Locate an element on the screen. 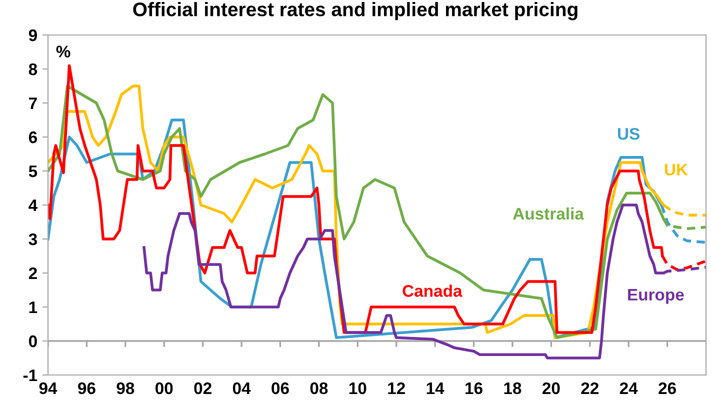  y-tick-label: 5 is located at coordinates (33, 172).